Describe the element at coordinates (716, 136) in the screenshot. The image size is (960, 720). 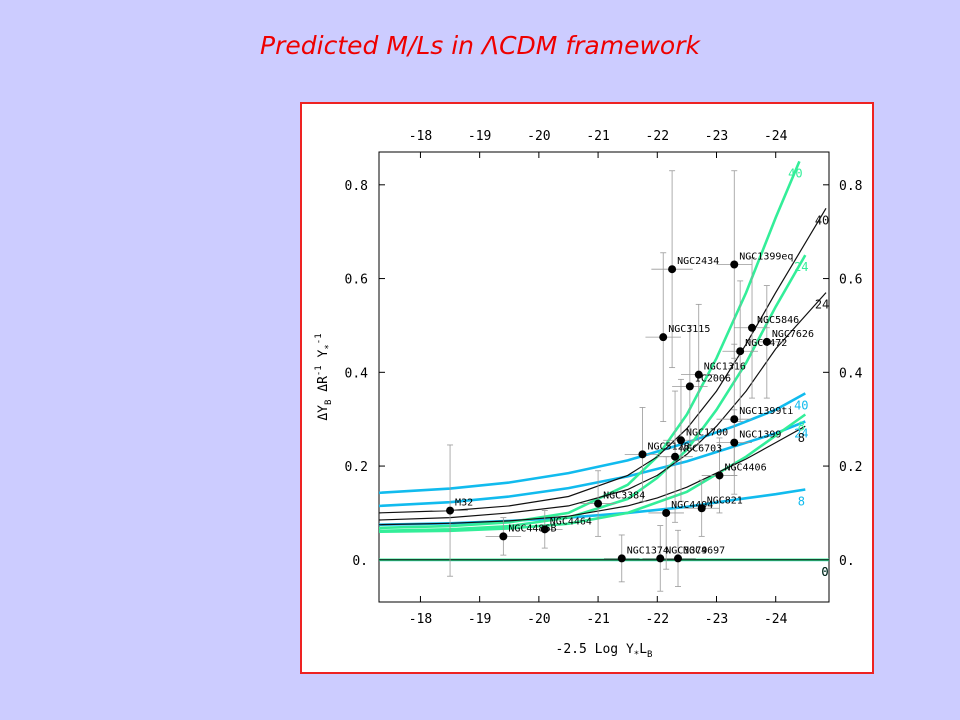
I see `x-tick-label-top: -23` at that location.